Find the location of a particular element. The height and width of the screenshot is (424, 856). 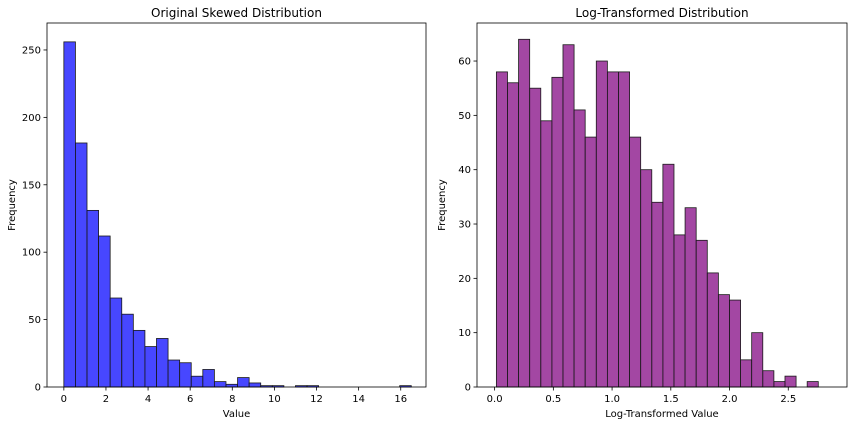

chart-title: Original Skewed Distribution is located at coordinates (236, 13).